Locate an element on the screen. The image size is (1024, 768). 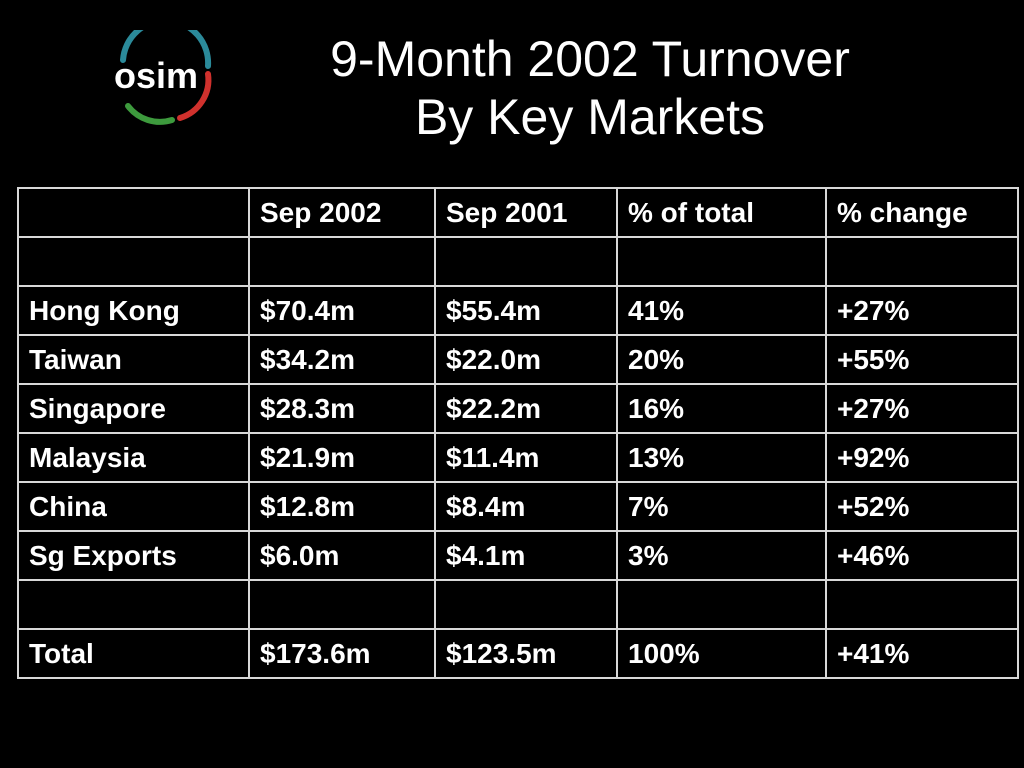
table-cell: $11.4m is located at coordinates (526, 457).